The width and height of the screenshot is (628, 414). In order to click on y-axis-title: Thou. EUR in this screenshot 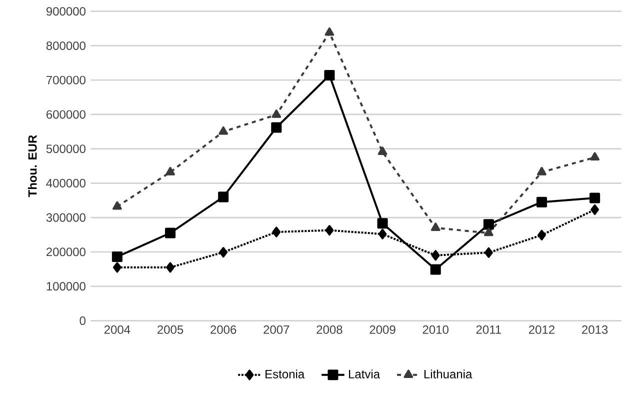, I will do `click(32, 166)`.